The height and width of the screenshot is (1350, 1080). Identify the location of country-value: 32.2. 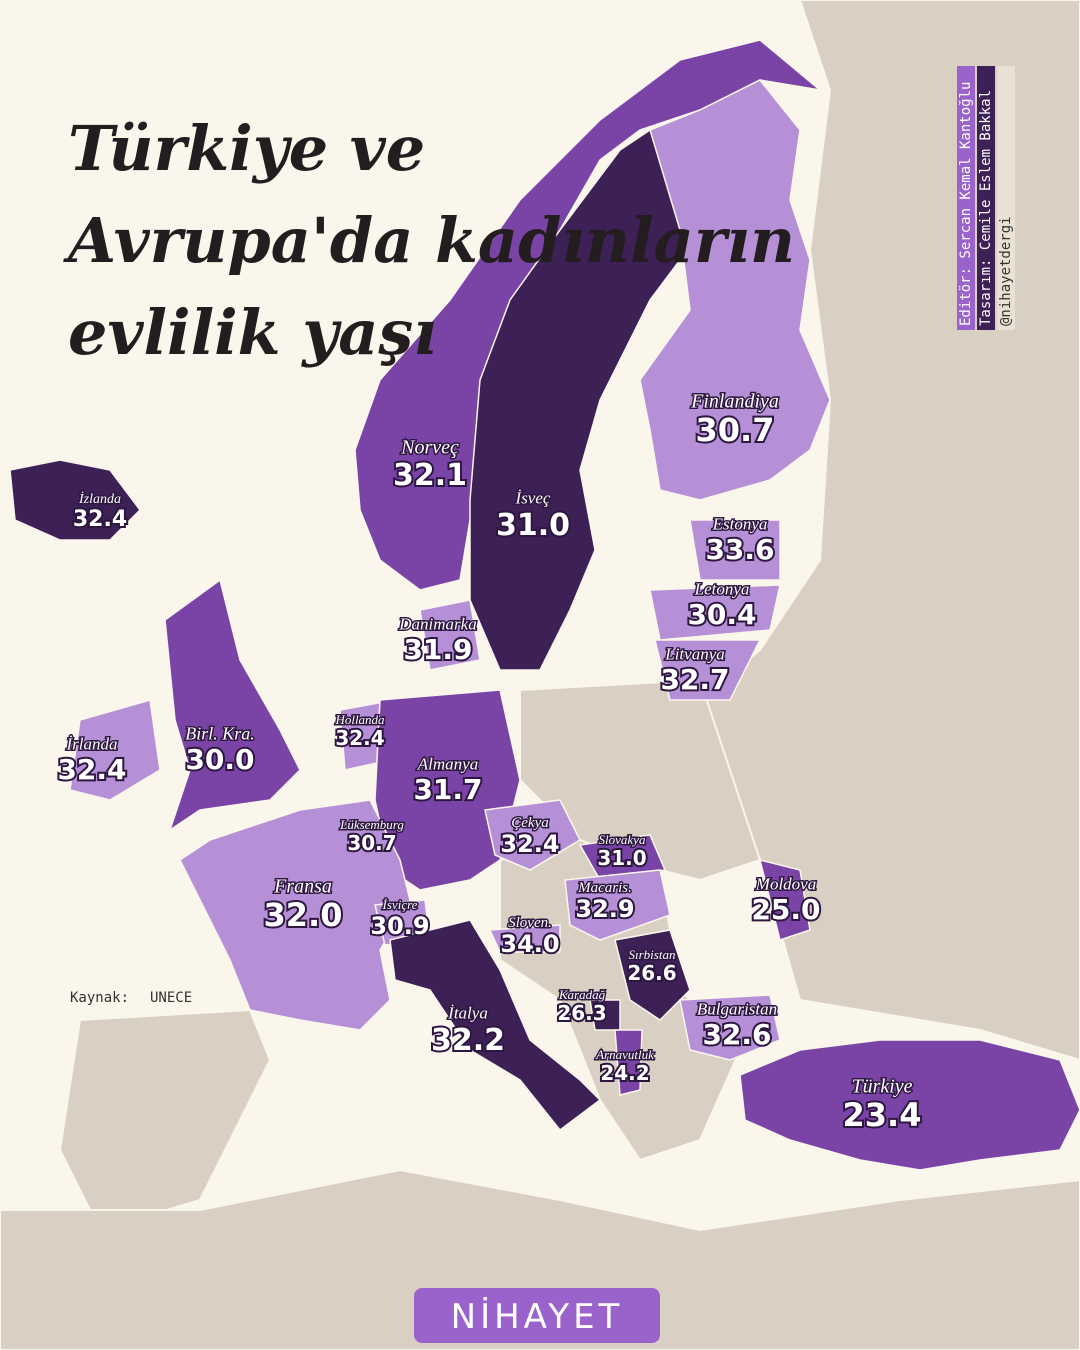
(468, 1040).